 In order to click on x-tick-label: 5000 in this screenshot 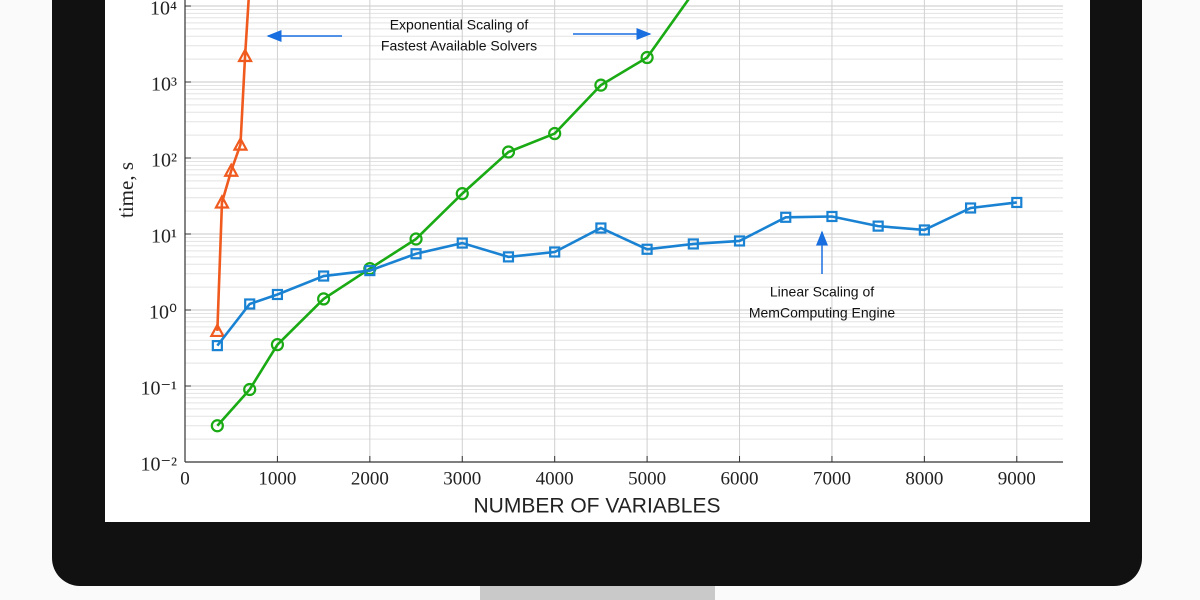, I will do `click(647, 478)`.